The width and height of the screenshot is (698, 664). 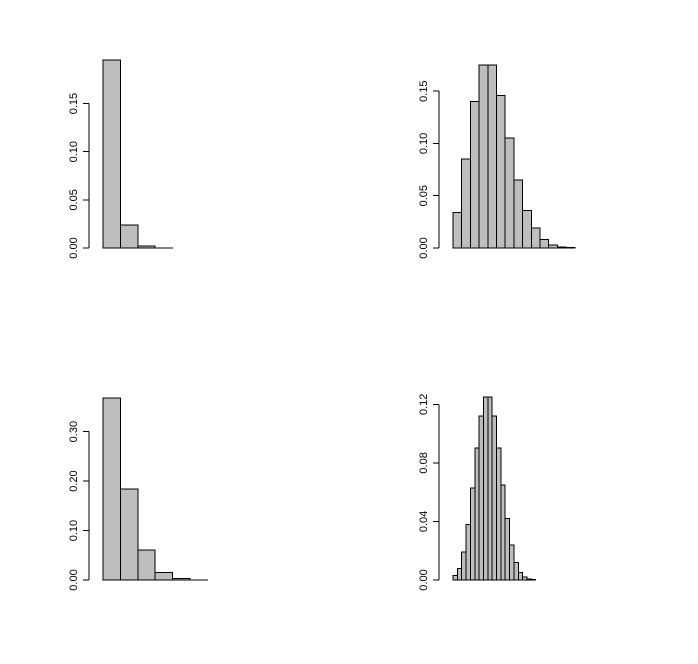 I want to click on histogram-panel-1: 0.00 0.05 0.10 0.15, so click(x=121, y=159).